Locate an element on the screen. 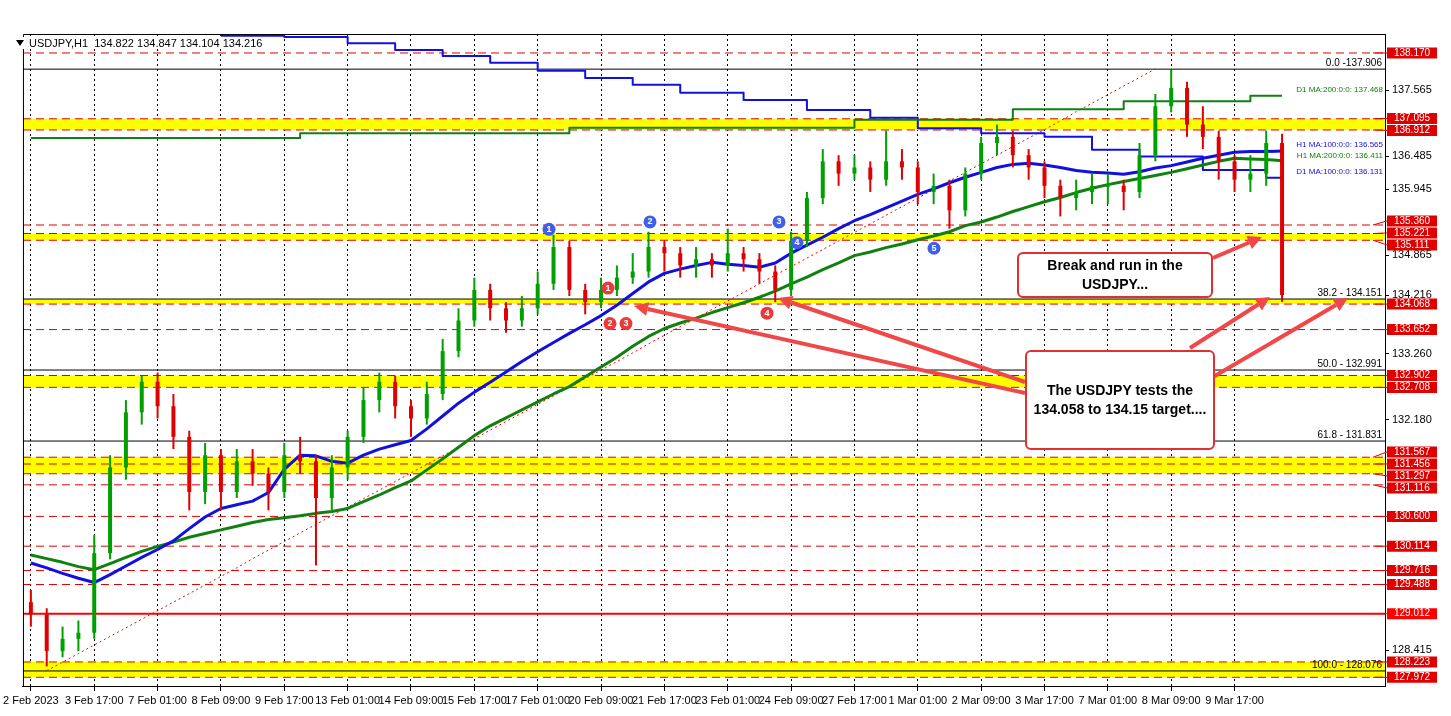  ref-line-label: 131.116 is located at coordinates (1412, 487).